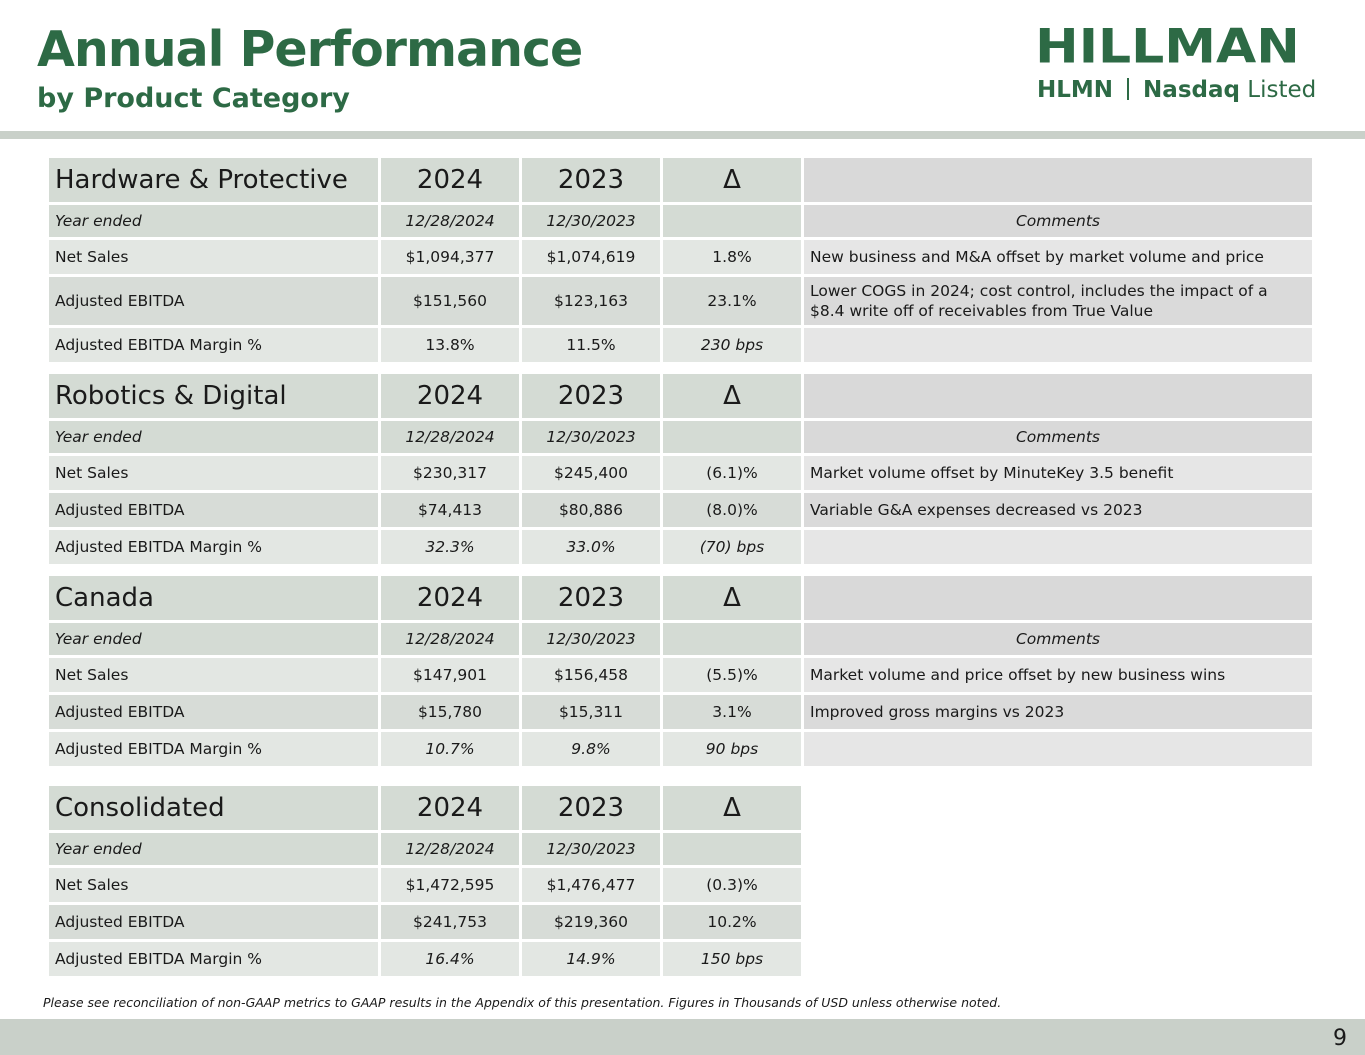  What do you see at coordinates (591, 473) in the screenshot?
I see `value-2023: $245,400` at bounding box center [591, 473].